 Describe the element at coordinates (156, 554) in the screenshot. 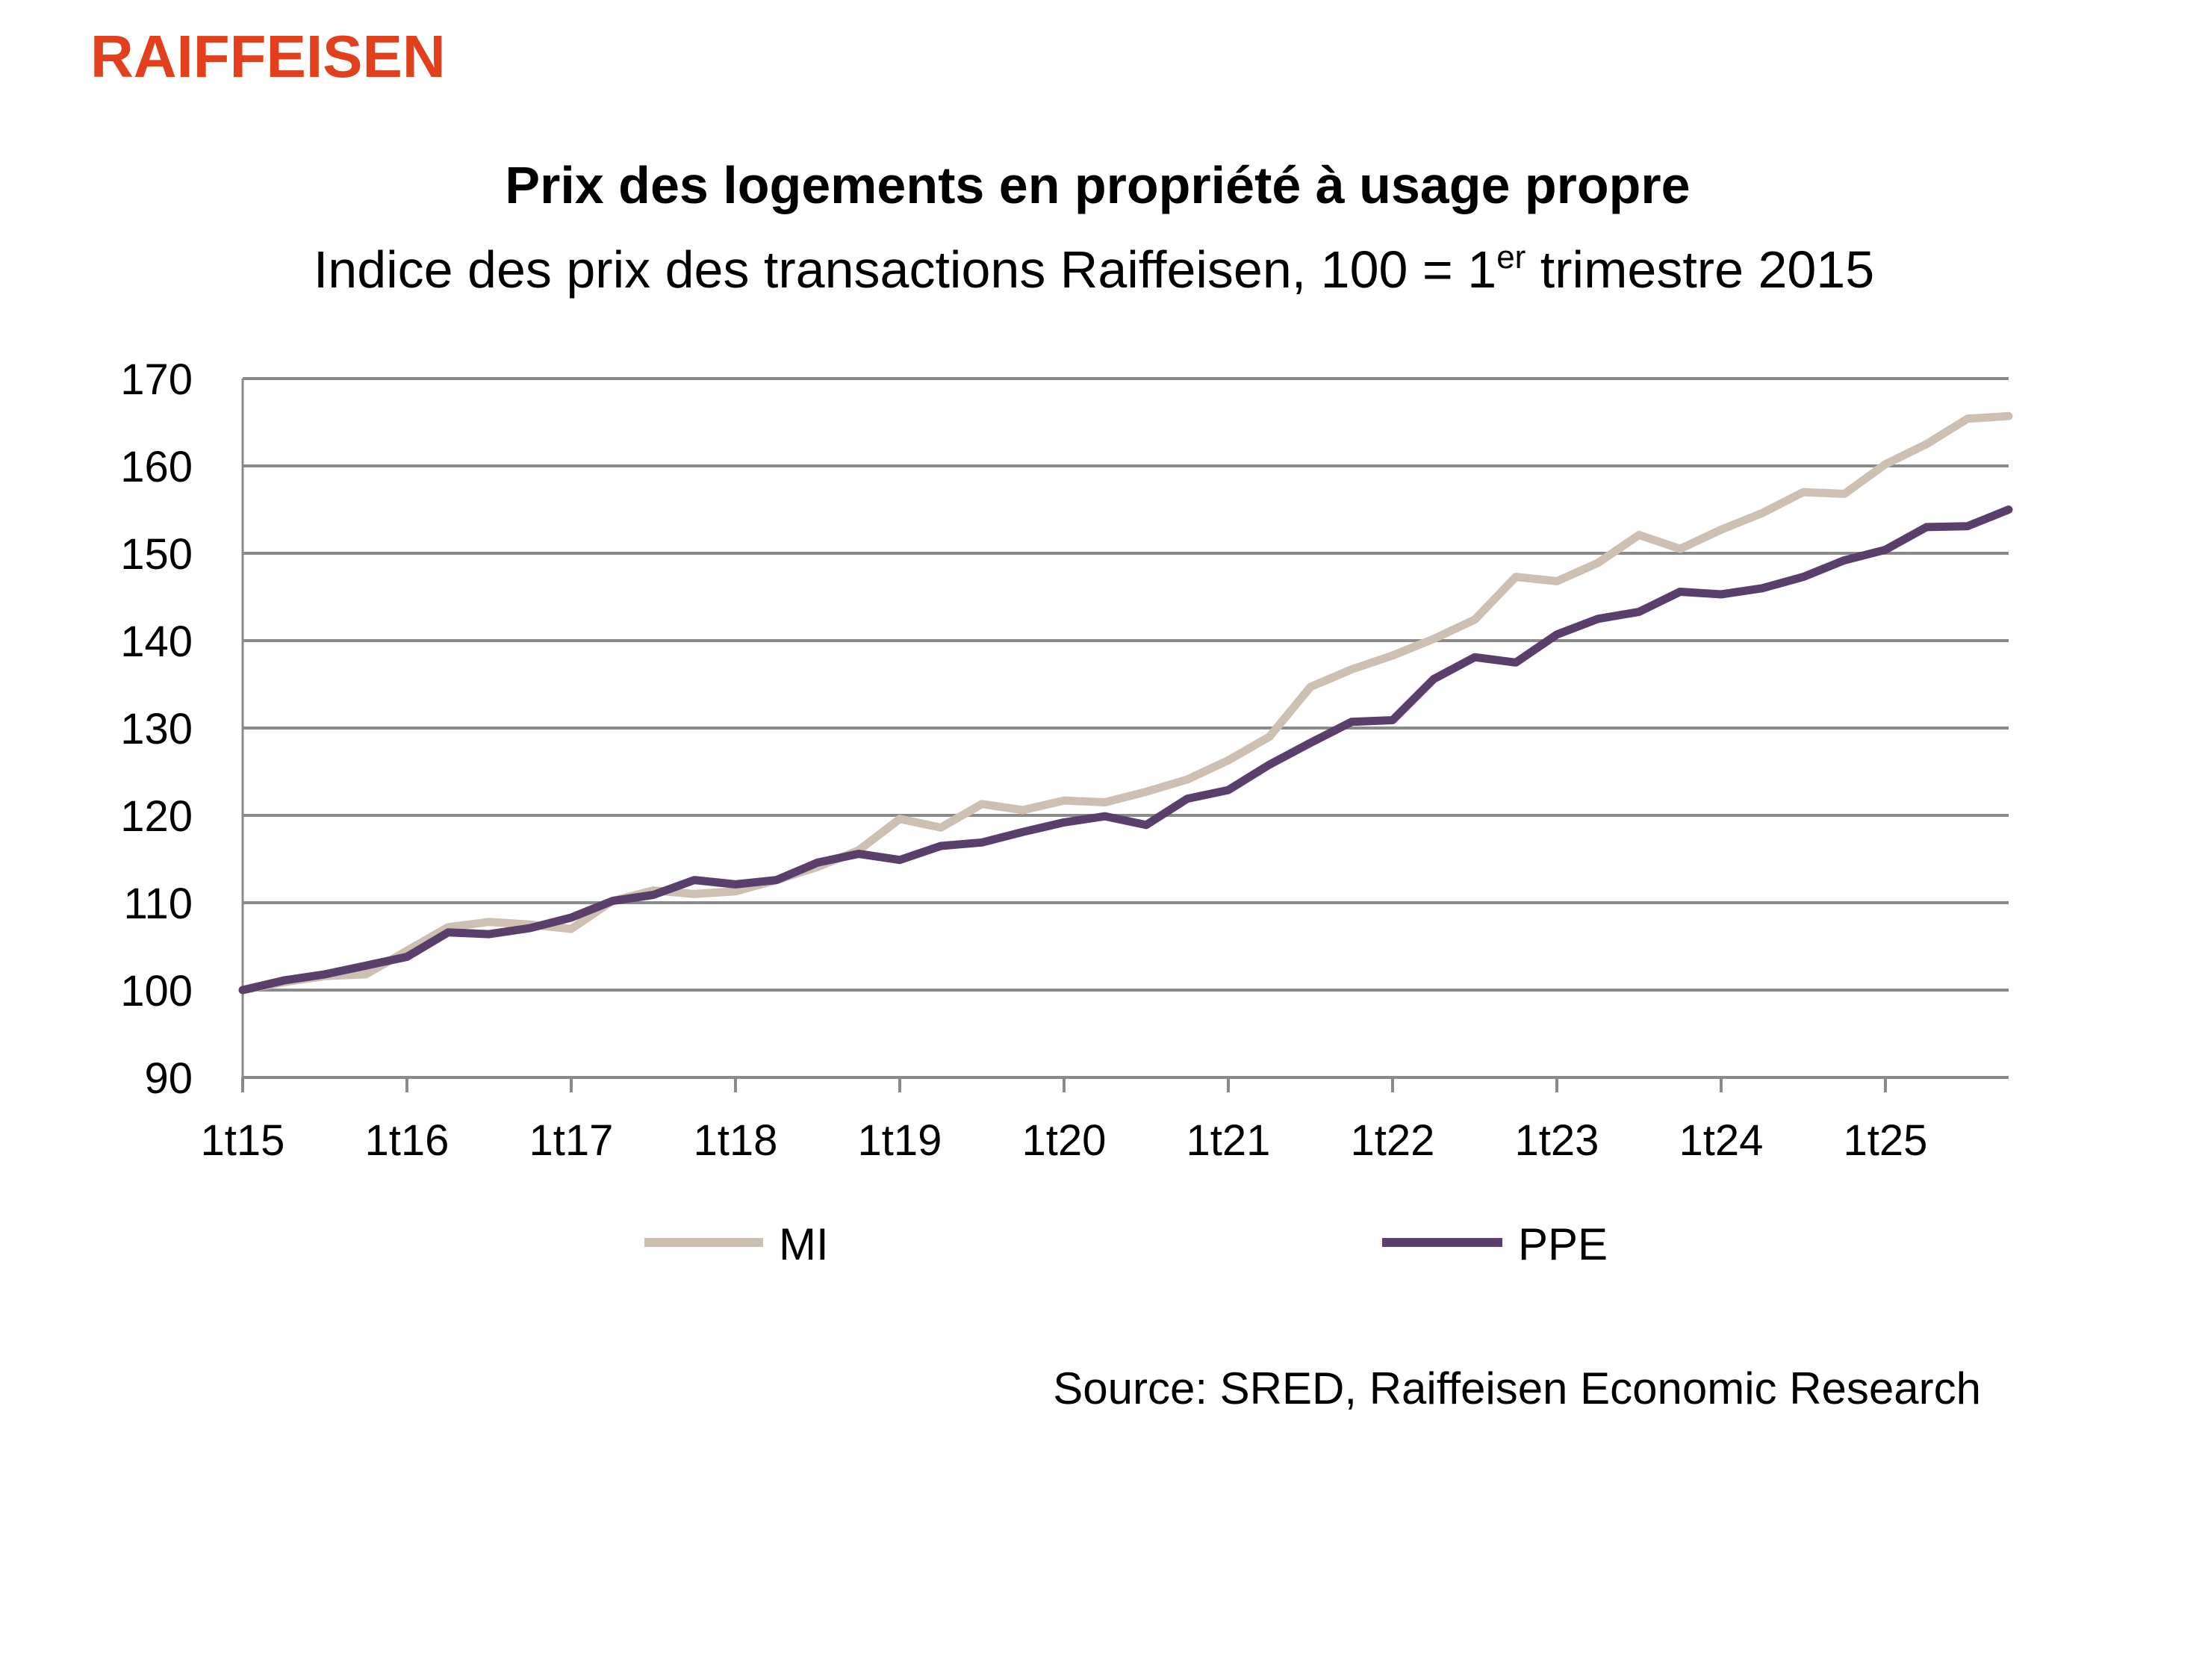

I see `y-tick-label: 150` at that location.